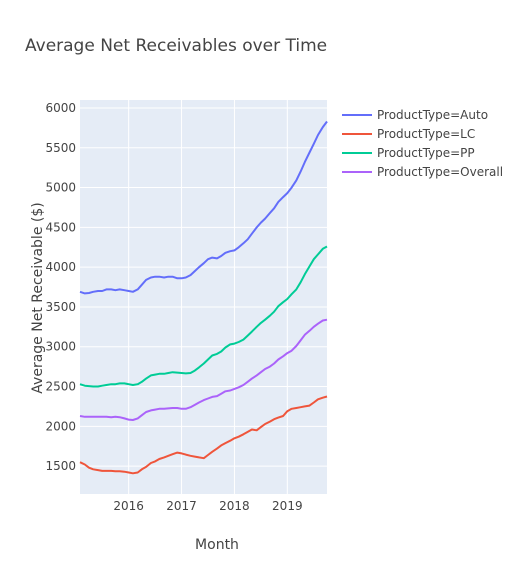  I want to click on legend-item-lc: ProductType=LC, so click(408, 134).